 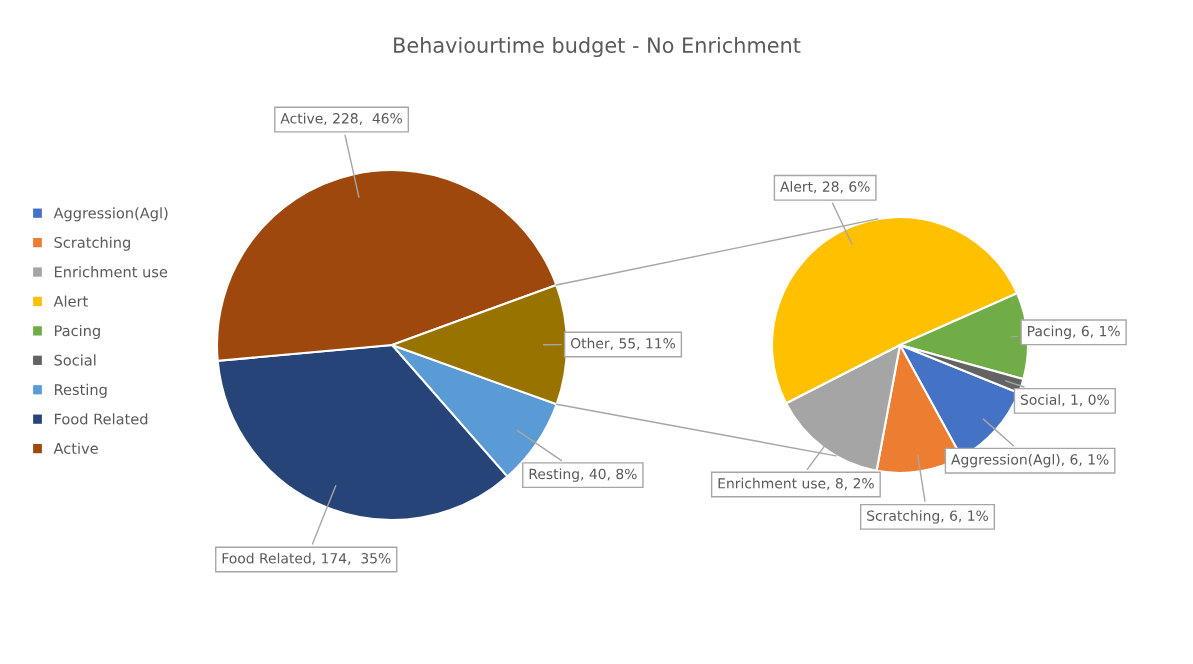 What do you see at coordinates (306, 558) in the screenshot?
I see `data-label: Food Related, 174, 35%` at bounding box center [306, 558].